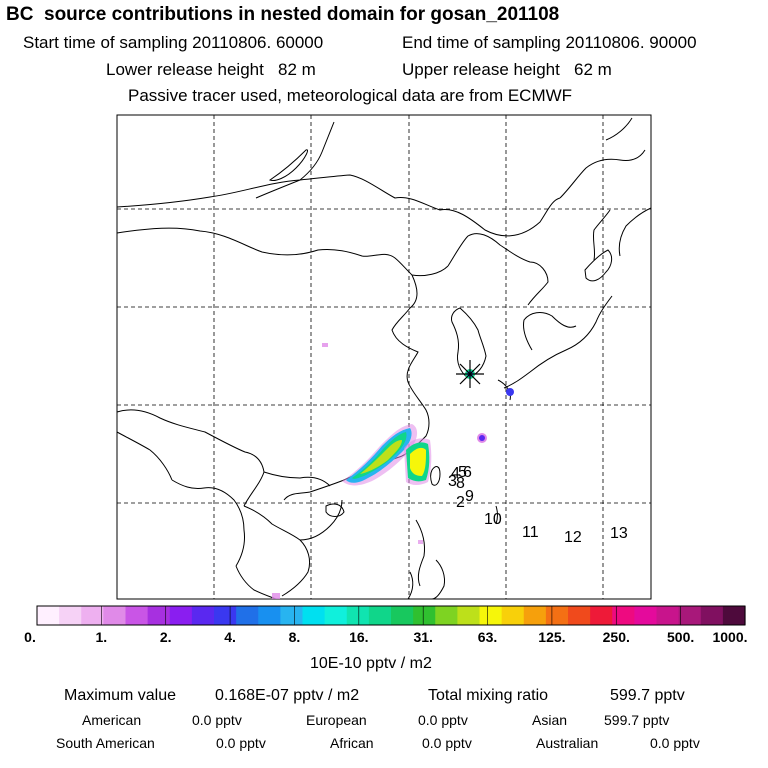 This screenshot has width=768, height=768. What do you see at coordinates (287, 695) in the screenshot?
I see `max-value: 0.168E-07 pptv / m2` at bounding box center [287, 695].